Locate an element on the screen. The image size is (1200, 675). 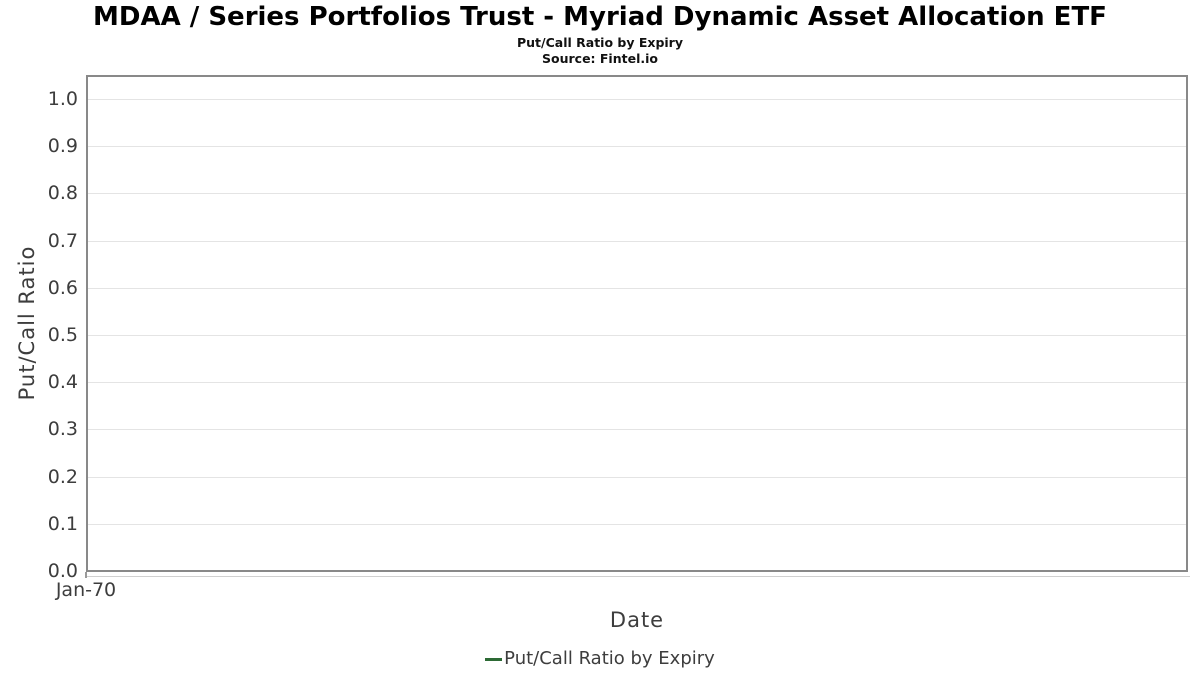
y-tick-label: 0.6 is located at coordinates (62, 287).